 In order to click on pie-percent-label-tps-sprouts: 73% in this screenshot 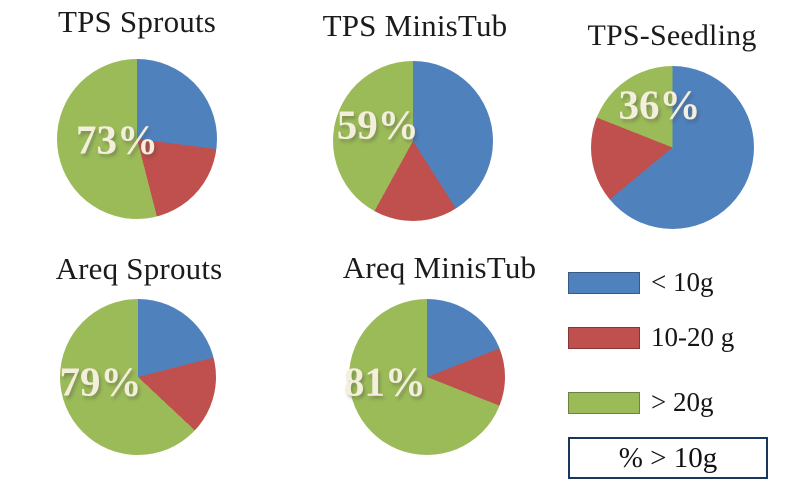, I will do `click(117, 139)`.